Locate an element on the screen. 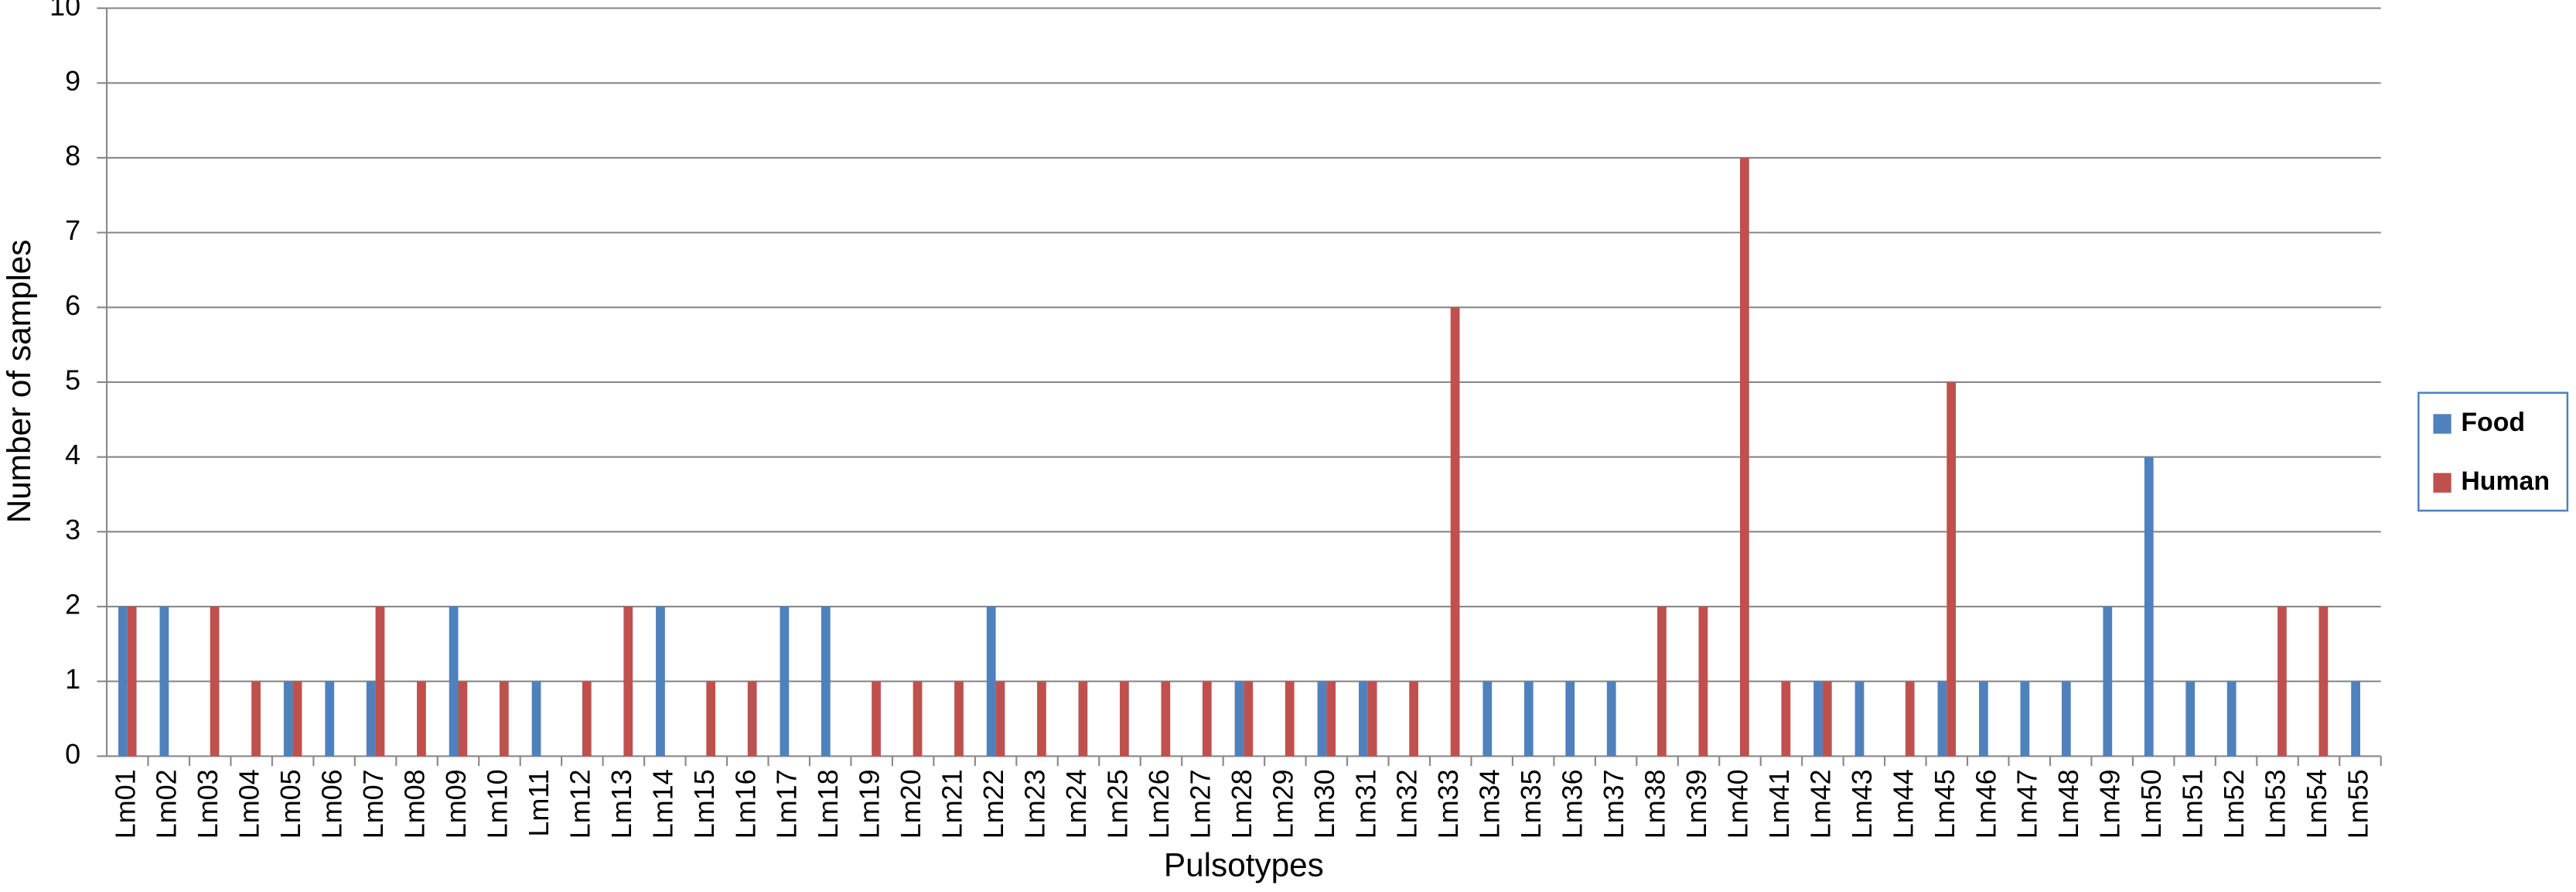  x-tick-label: Lm55 is located at coordinates (2357, 804).